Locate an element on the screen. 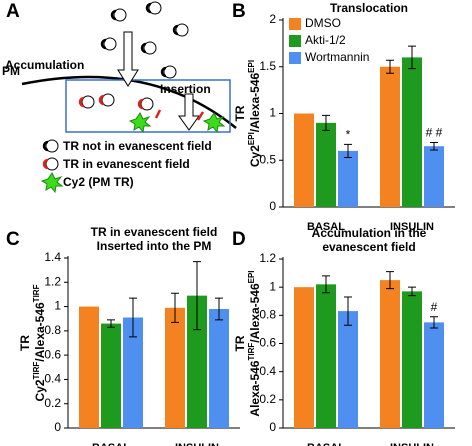  membrane is located at coordinates (129, 102).